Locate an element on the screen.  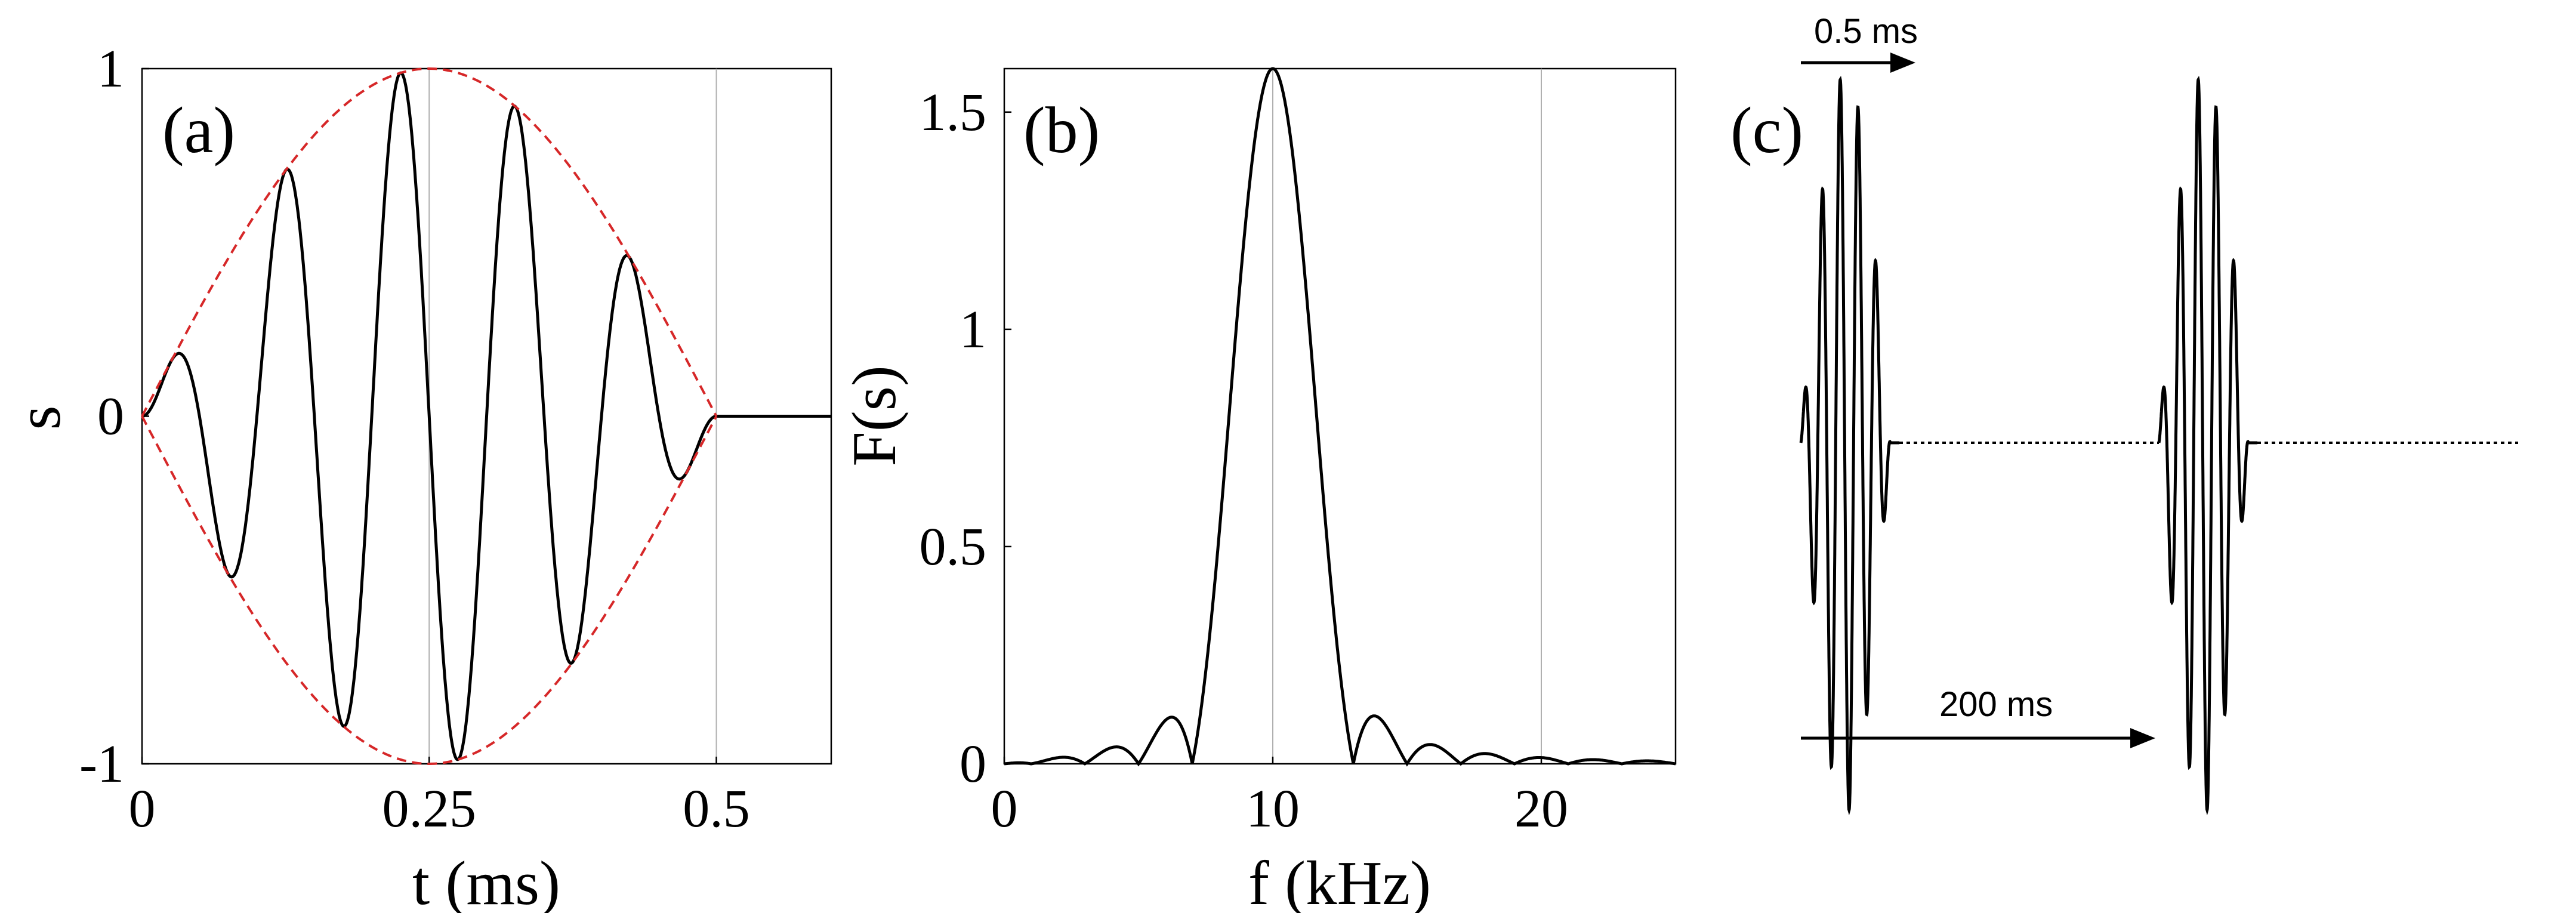
panel-label-a: (a) is located at coordinates (198, 130).